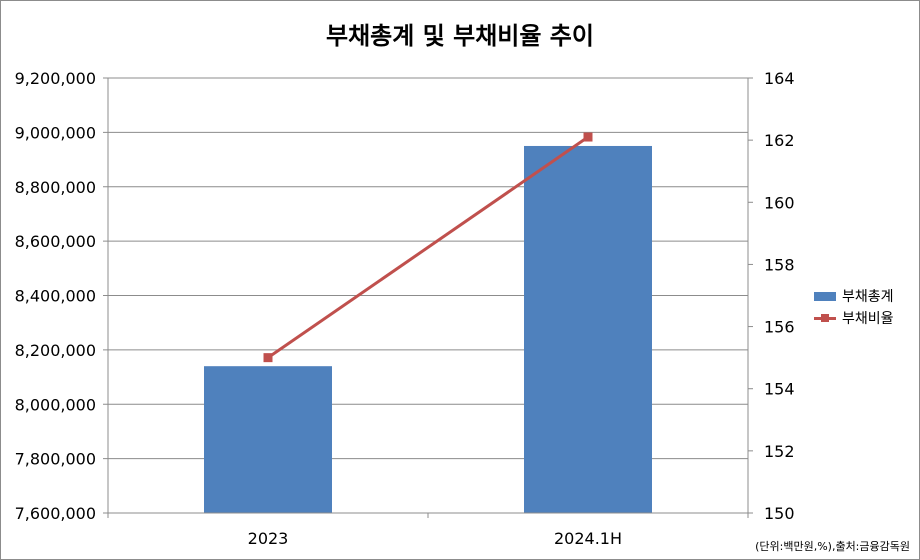  What do you see at coordinates (779, 327) in the screenshot?
I see `right-tick-label: 156` at bounding box center [779, 327].